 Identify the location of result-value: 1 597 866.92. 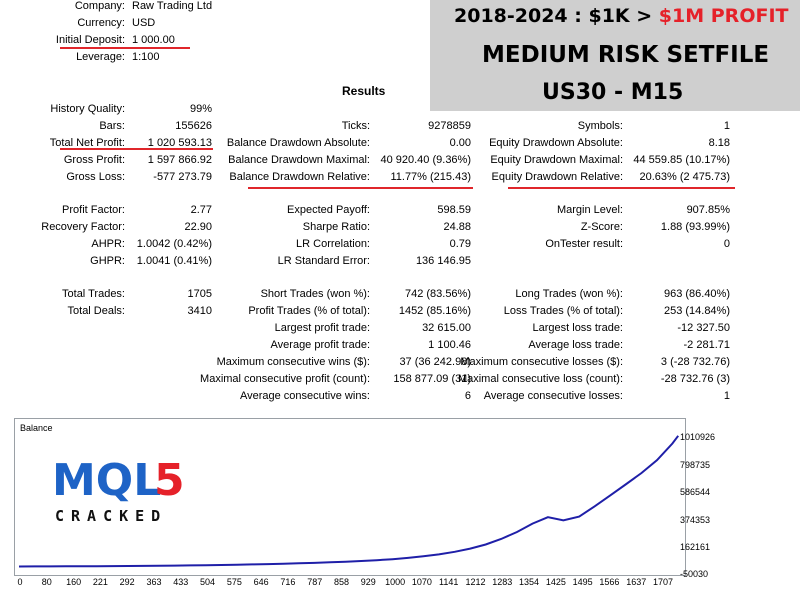
(179, 160).